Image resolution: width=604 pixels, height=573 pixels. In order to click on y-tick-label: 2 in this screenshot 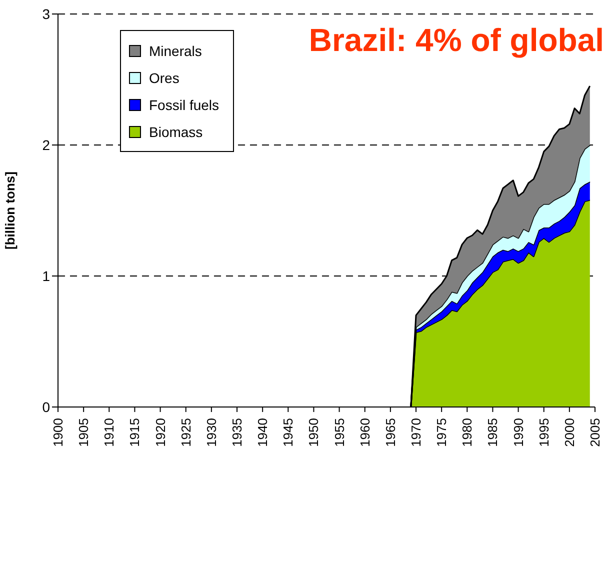, I will do `click(46, 144)`.